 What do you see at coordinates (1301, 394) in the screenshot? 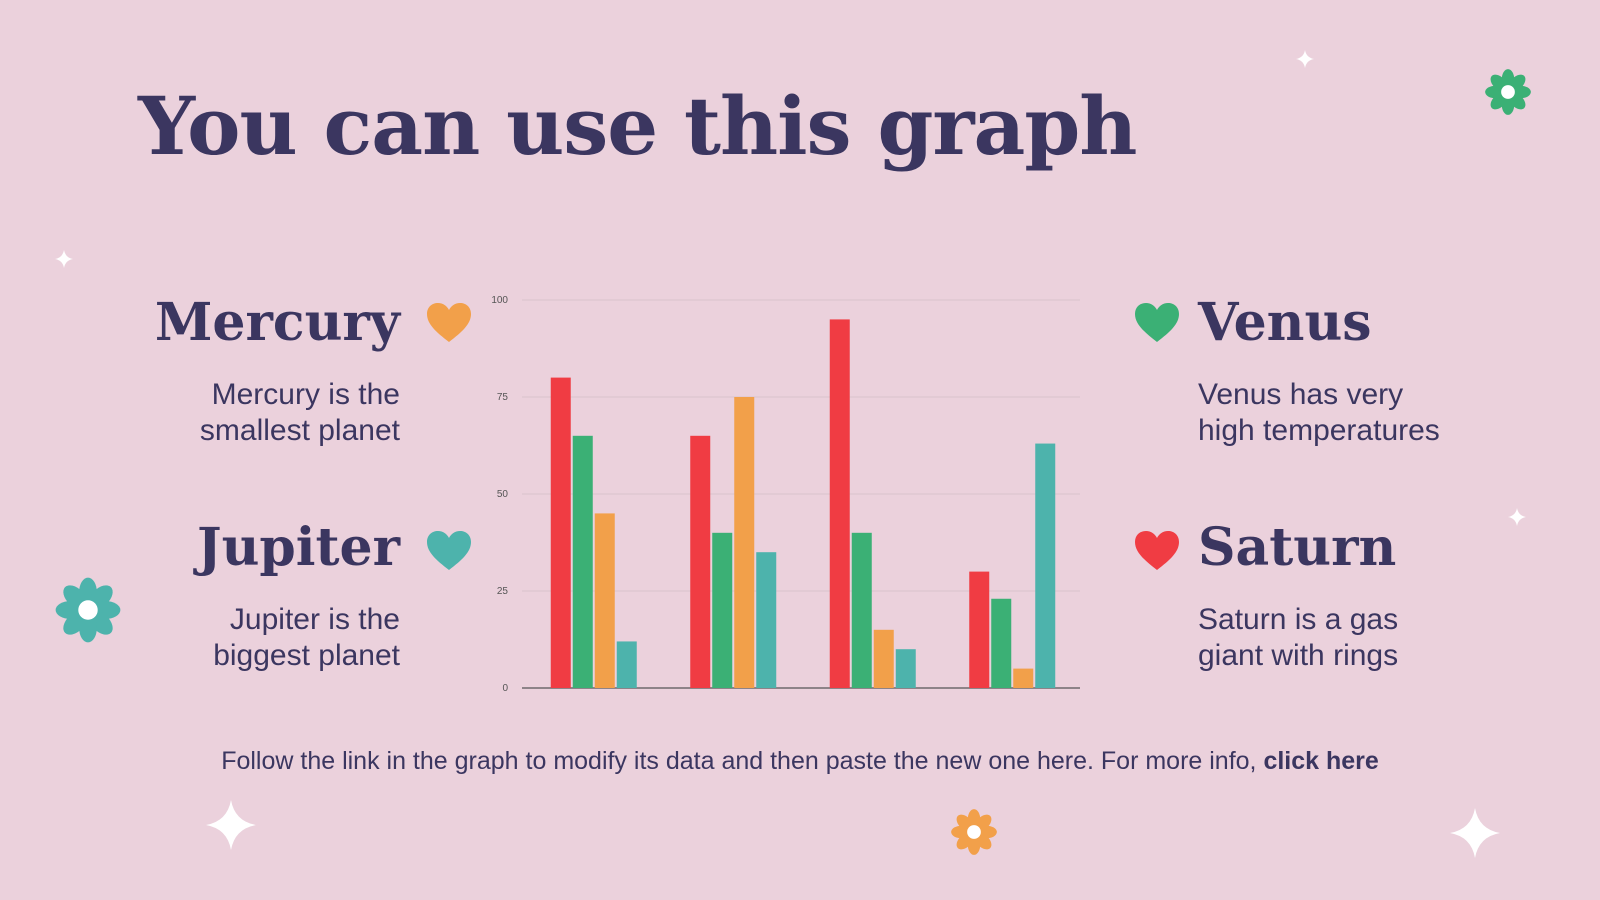
I see `desc-line: Venus has very` at bounding box center [1301, 394].